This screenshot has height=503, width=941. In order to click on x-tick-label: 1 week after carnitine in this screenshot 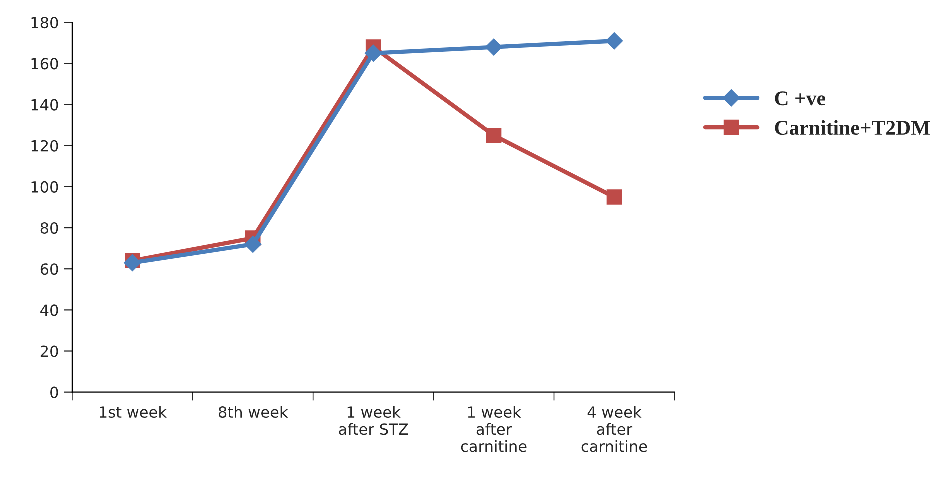, I will do `click(494, 429)`.